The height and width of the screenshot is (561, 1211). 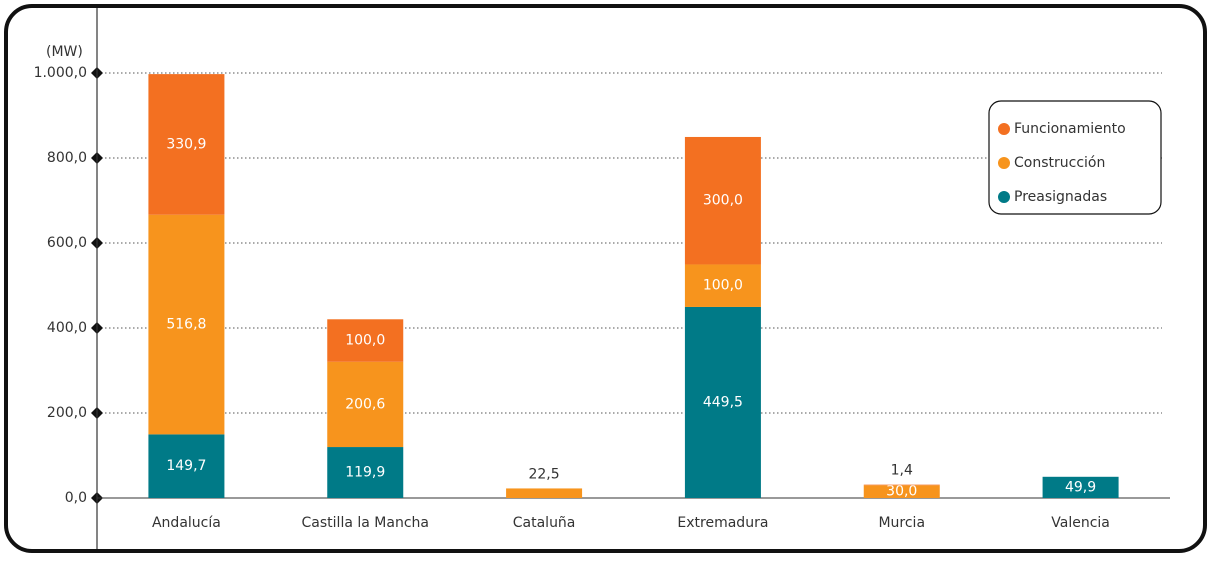 What do you see at coordinates (76, 498) in the screenshot?
I see `y-tick-label: 0,0` at bounding box center [76, 498].